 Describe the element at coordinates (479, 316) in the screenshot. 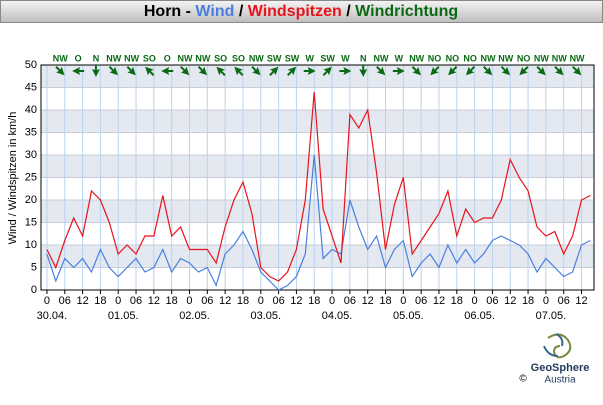

I see `date-label: 06.05.` at that location.